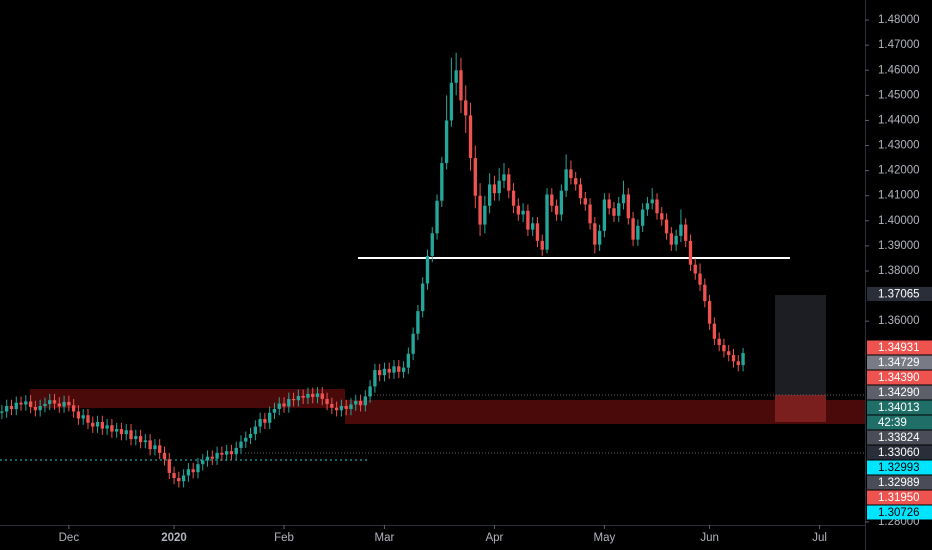 Image resolution: width=932 pixels, height=550 pixels. Describe the element at coordinates (69, 538) in the screenshot. I see `x-tick-label: Dec` at that location.